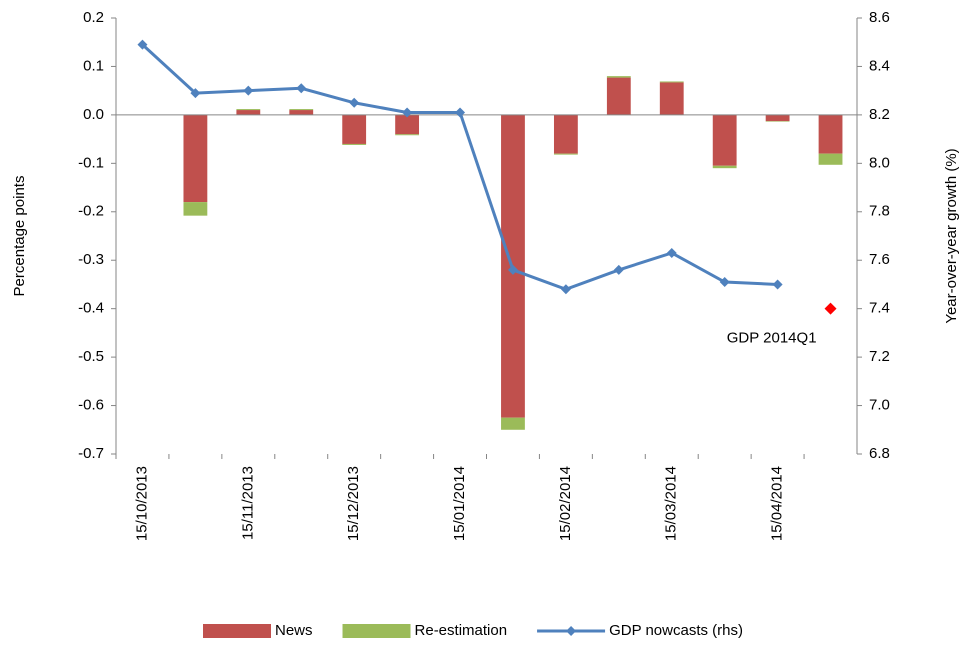 Image resolution: width=967 pixels, height=653 pixels. Describe the element at coordinates (141, 503) in the screenshot. I see `x-tick-label: 15/10/2013` at that location.